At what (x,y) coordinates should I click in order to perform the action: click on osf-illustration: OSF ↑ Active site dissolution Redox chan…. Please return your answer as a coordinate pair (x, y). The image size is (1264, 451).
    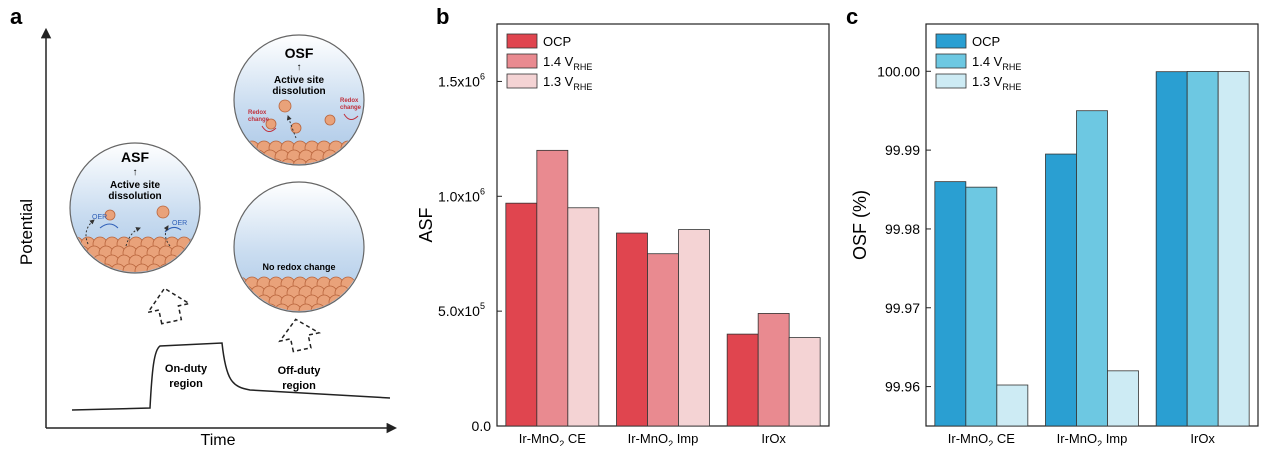
    Looking at the image, I should click on (300, 112).